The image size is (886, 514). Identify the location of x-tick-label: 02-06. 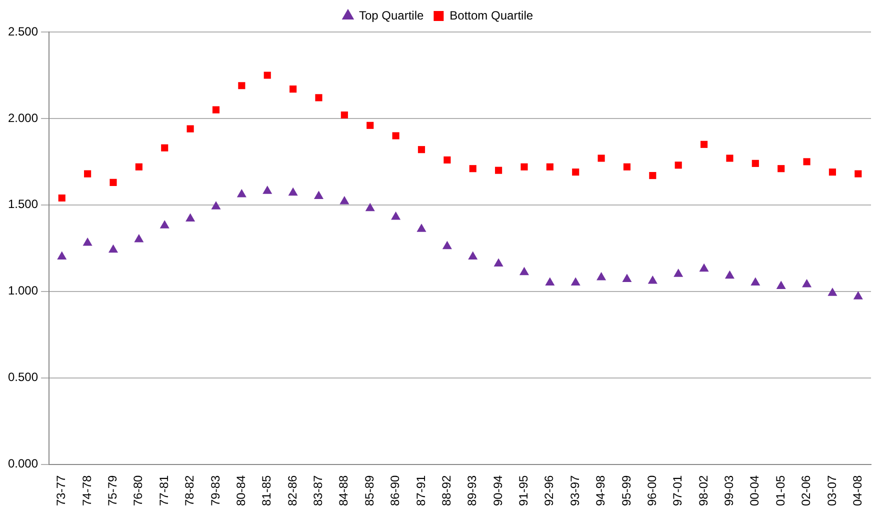
(806, 490).